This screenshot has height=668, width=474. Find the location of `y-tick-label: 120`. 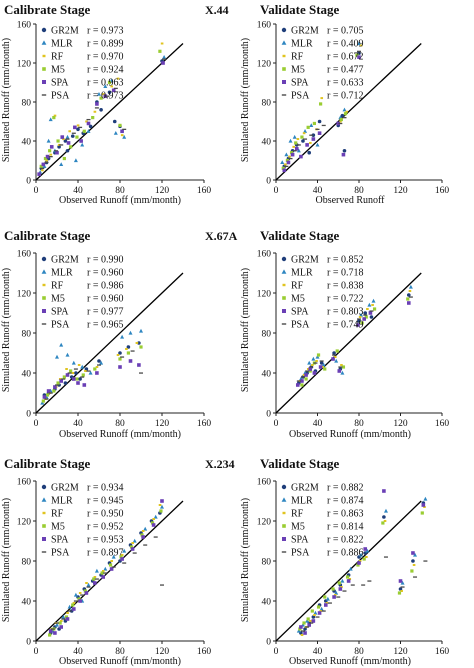

y-tick-label: 120 is located at coordinates (264, 65).